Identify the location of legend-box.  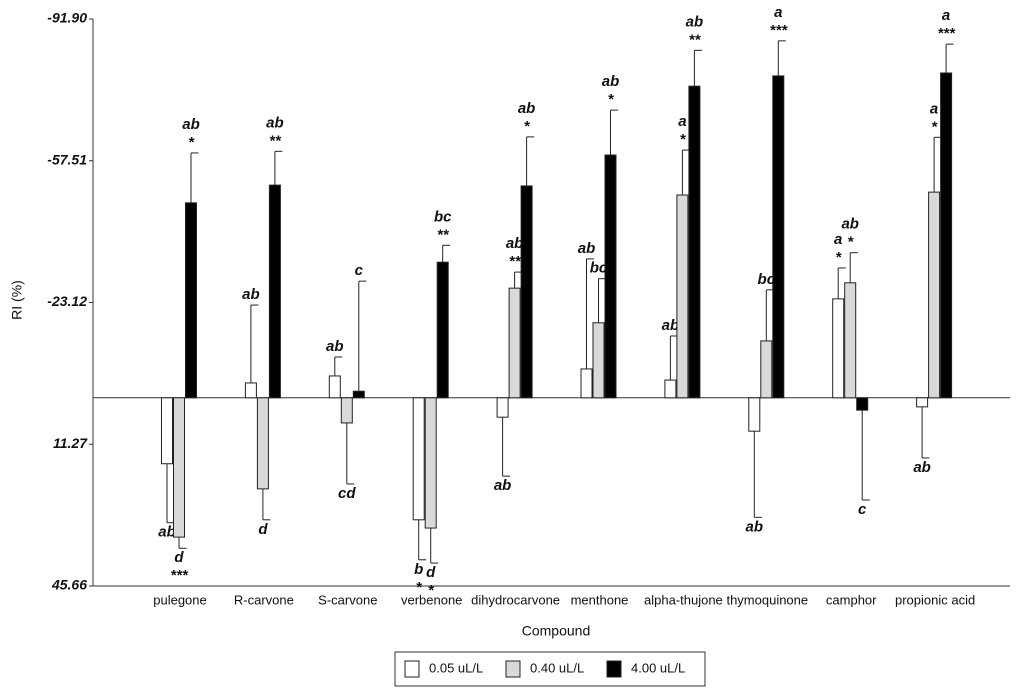
(550, 669).